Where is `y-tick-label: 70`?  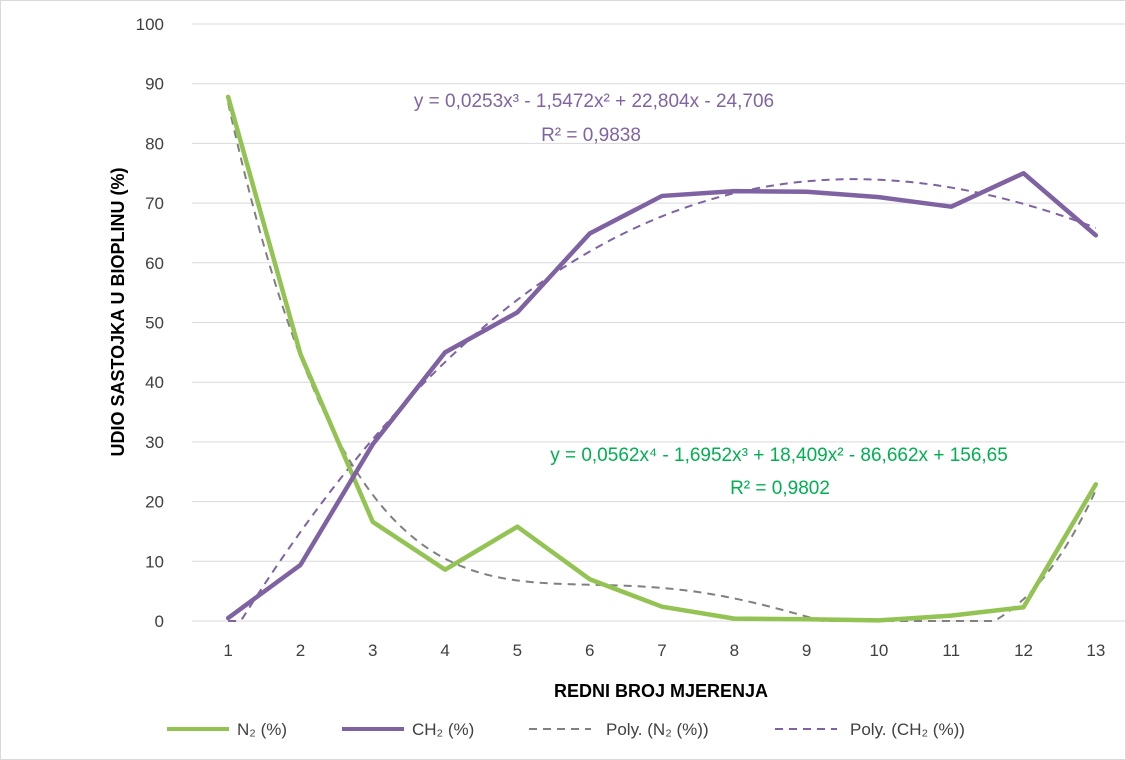 y-tick-label: 70 is located at coordinates (154, 203).